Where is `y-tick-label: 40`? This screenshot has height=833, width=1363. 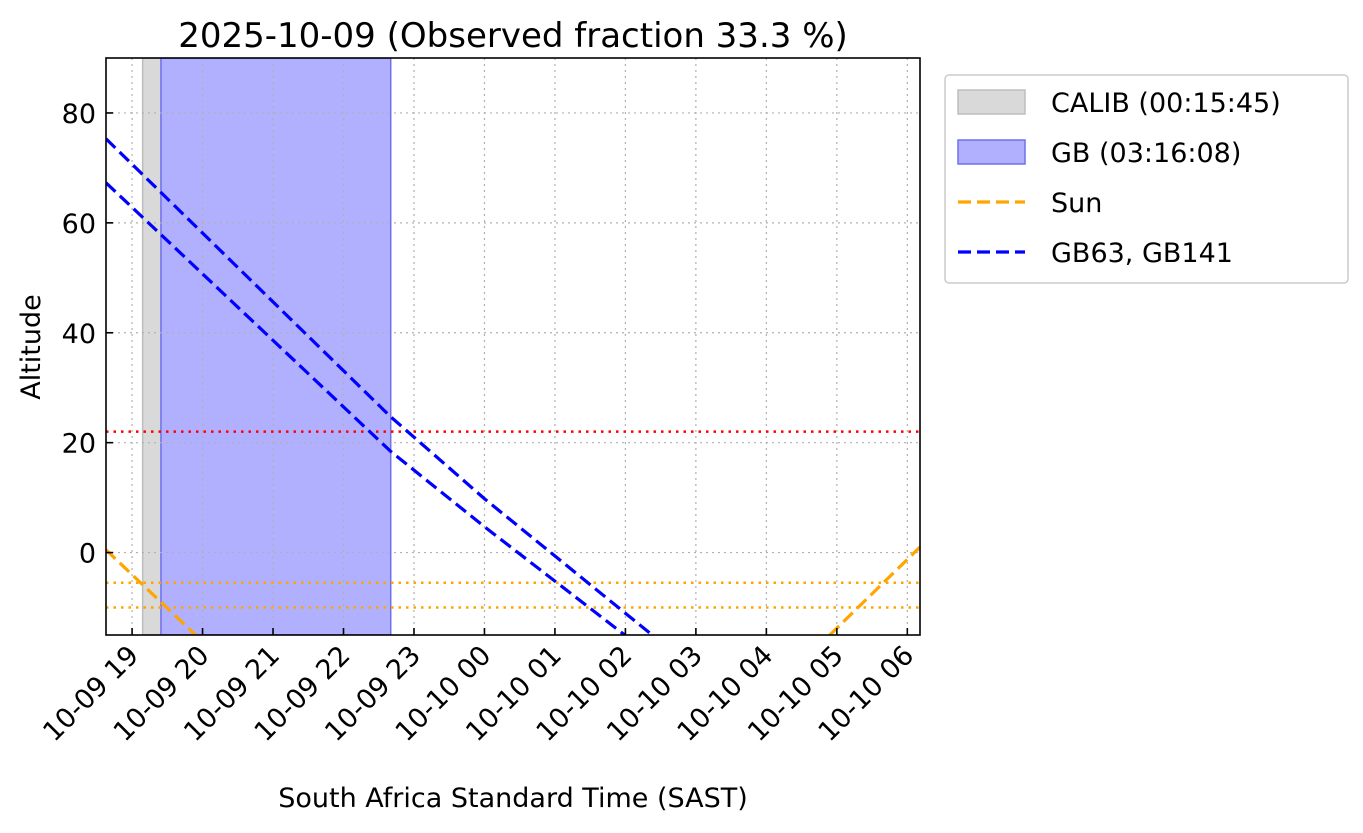 y-tick-label: 40 is located at coordinates (79, 334).